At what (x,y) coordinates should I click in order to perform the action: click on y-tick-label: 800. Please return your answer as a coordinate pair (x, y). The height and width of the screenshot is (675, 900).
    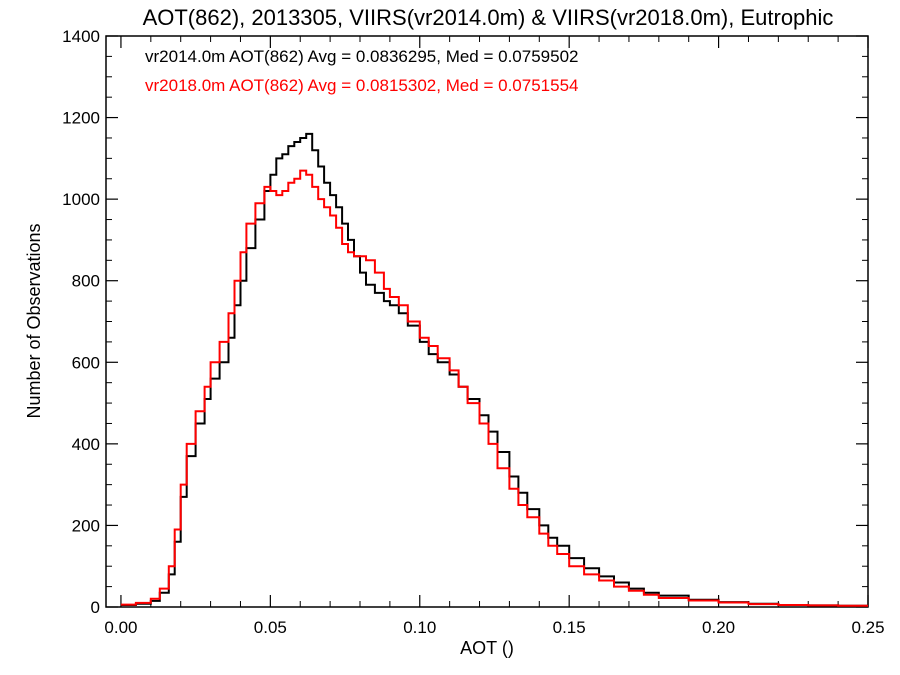
    Looking at the image, I should click on (86, 281).